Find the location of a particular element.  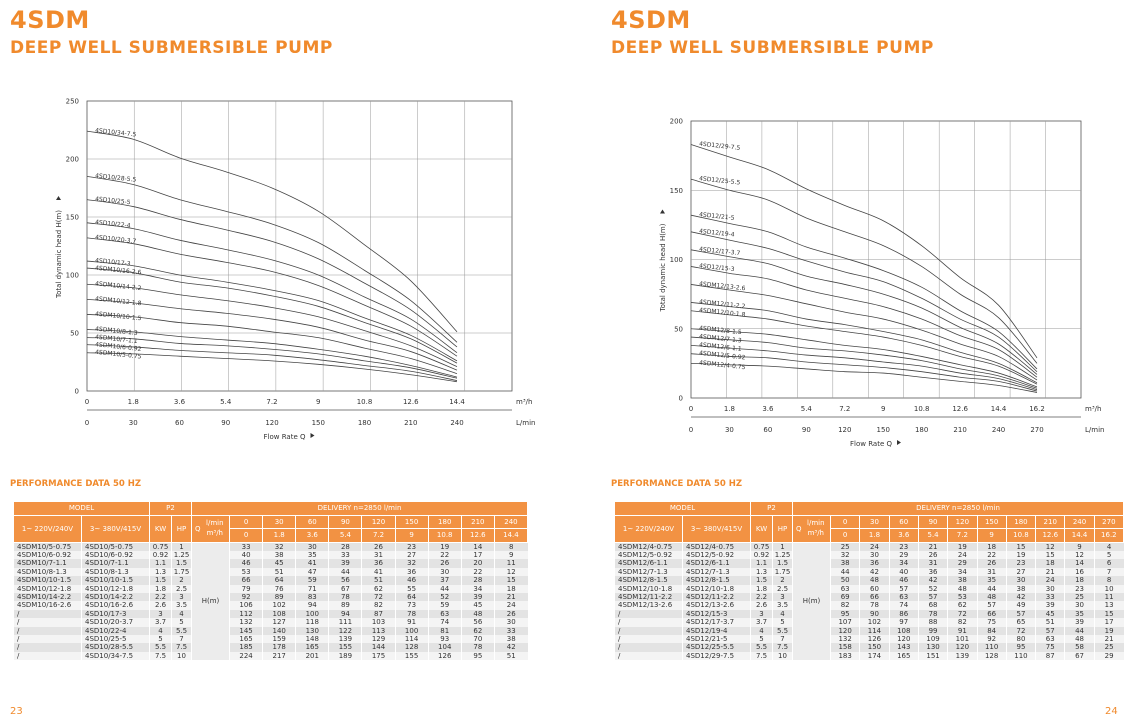

head-value: 144 is located at coordinates (378, 647).